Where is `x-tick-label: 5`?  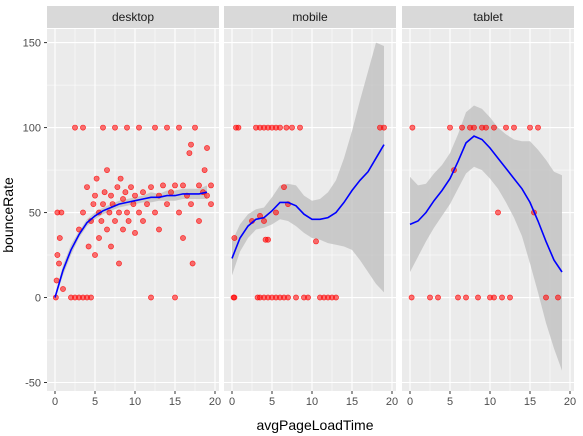 x-tick-label: 5 is located at coordinates (450, 402).